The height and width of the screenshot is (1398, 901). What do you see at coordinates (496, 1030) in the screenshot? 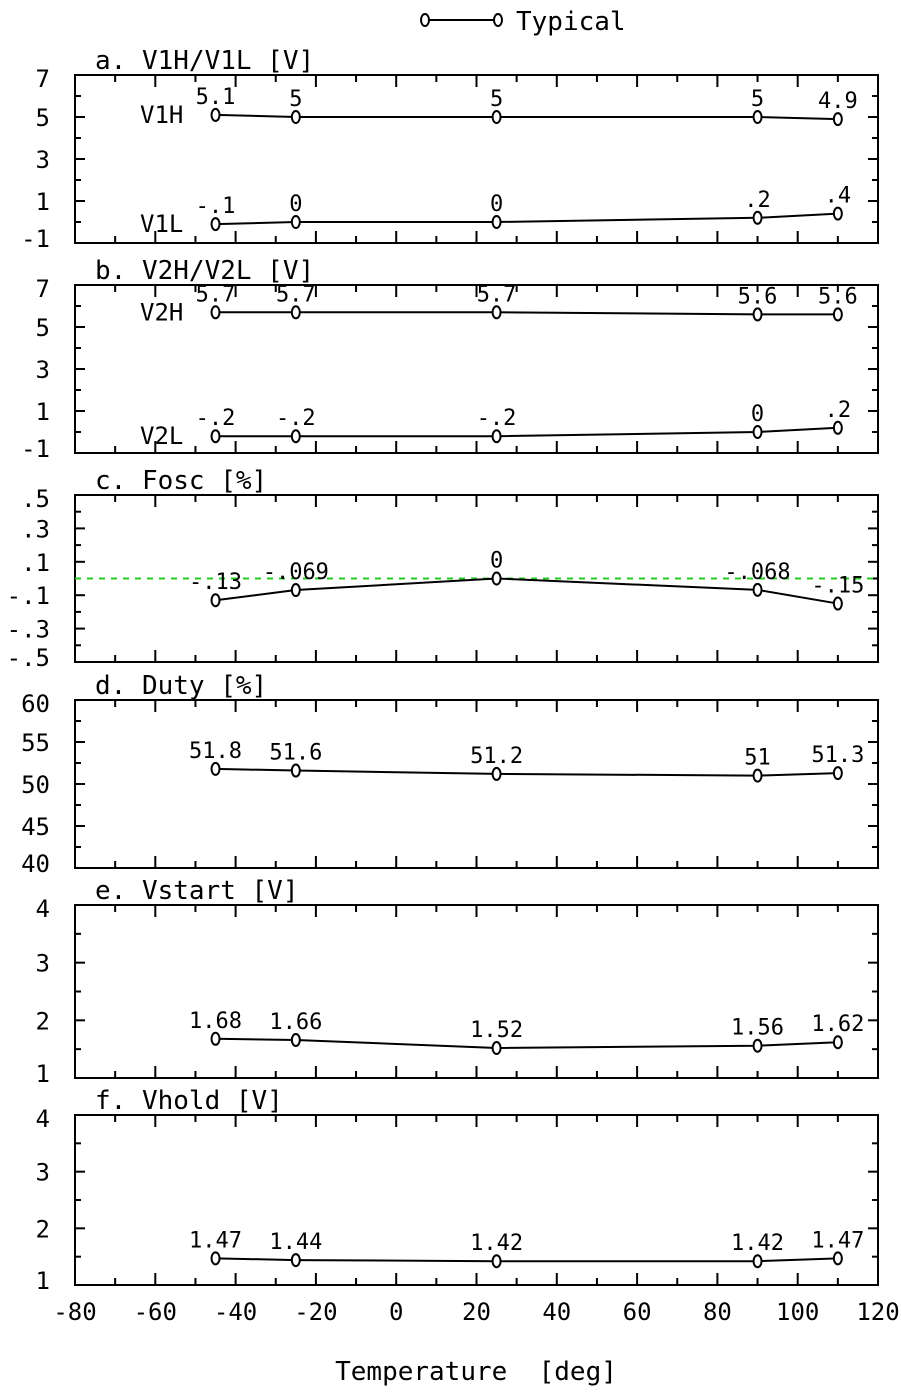
I see `data-label: 1.52` at bounding box center [496, 1030].